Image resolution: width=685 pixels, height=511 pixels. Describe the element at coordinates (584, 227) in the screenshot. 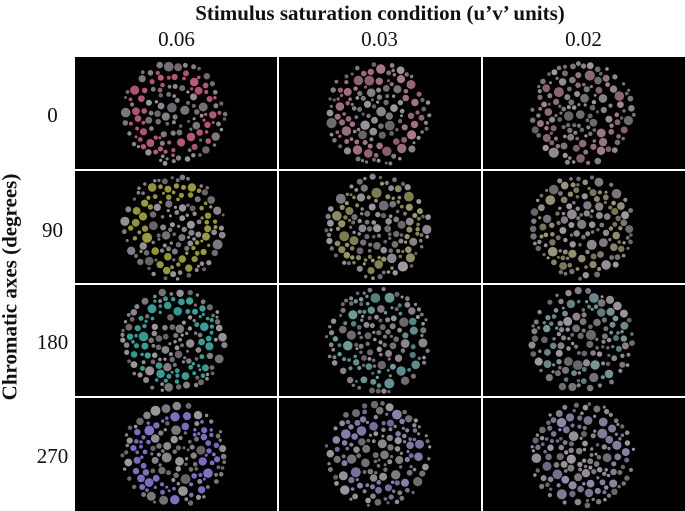

I see `stimulus-plate-r1-c2` at that location.